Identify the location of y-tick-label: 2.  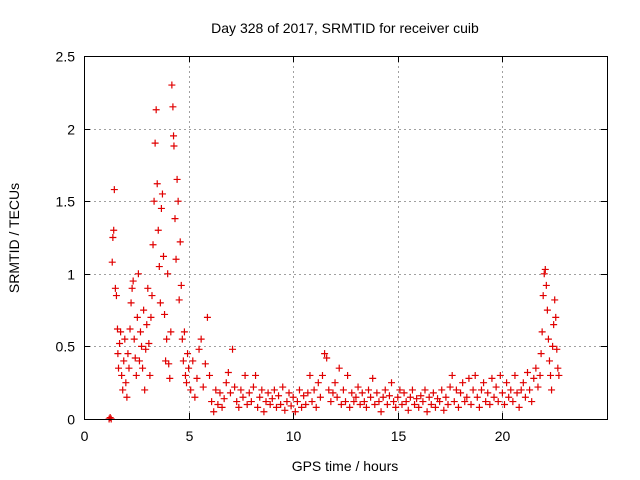
(71, 130).